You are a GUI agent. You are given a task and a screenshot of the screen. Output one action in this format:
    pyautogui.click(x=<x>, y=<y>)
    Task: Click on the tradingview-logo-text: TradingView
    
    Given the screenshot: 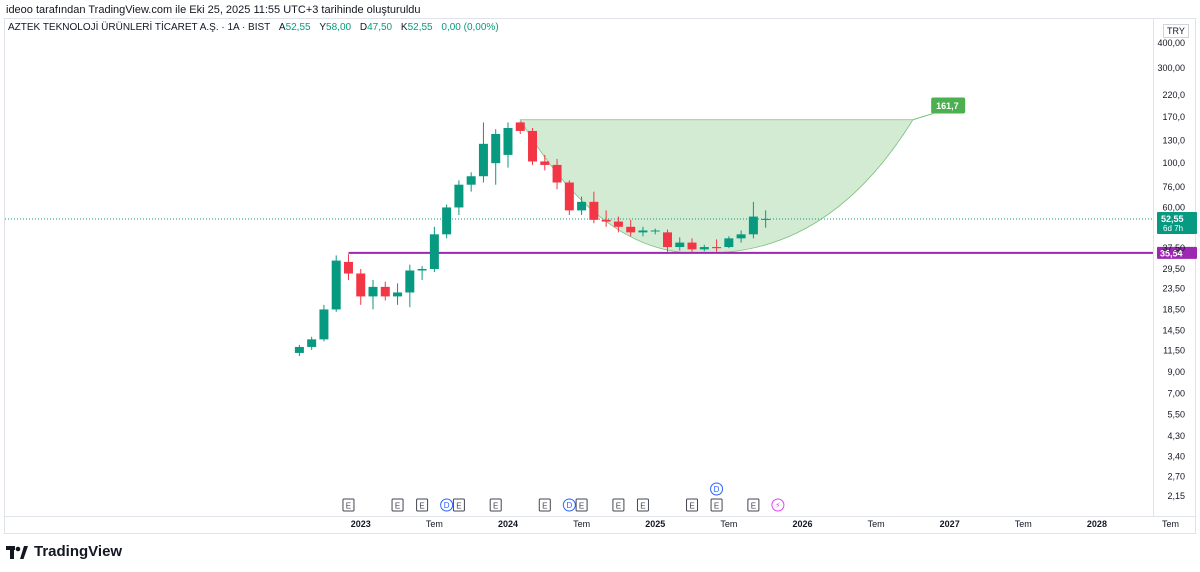 What is the action you would take?
    pyautogui.click(x=78, y=551)
    